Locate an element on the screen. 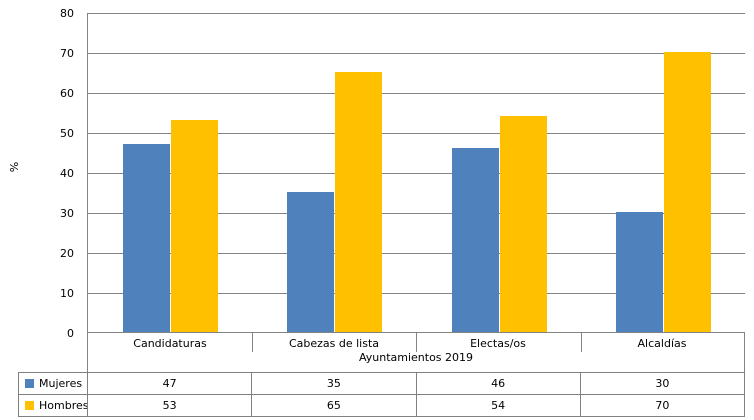 The image size is (754, 420). data-table: Mujeres 47 35 46 30 Hombres 53 65 54 70 is located at coordinates (381, 394).